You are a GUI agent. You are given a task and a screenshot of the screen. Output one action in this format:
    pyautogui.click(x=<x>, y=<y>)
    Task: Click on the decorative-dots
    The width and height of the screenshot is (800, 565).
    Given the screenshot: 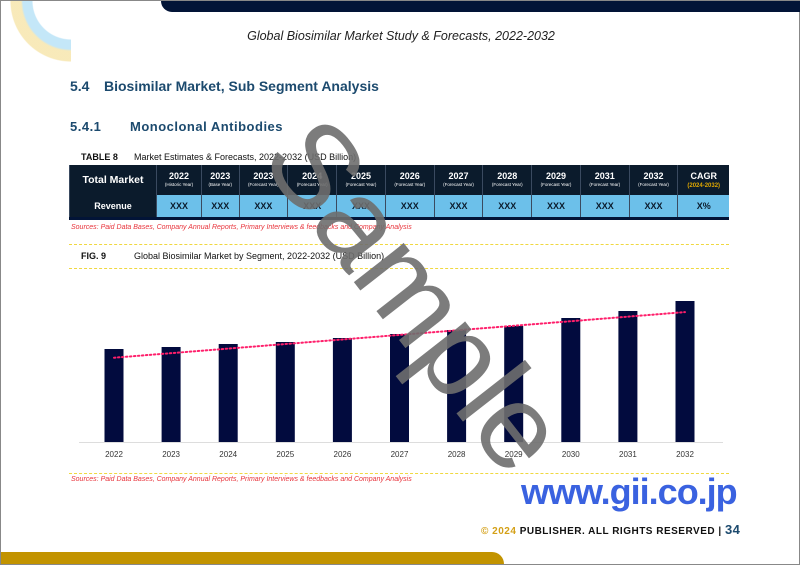 What is the action you would take?
    pyautogui.click(x=36, y=43)
    